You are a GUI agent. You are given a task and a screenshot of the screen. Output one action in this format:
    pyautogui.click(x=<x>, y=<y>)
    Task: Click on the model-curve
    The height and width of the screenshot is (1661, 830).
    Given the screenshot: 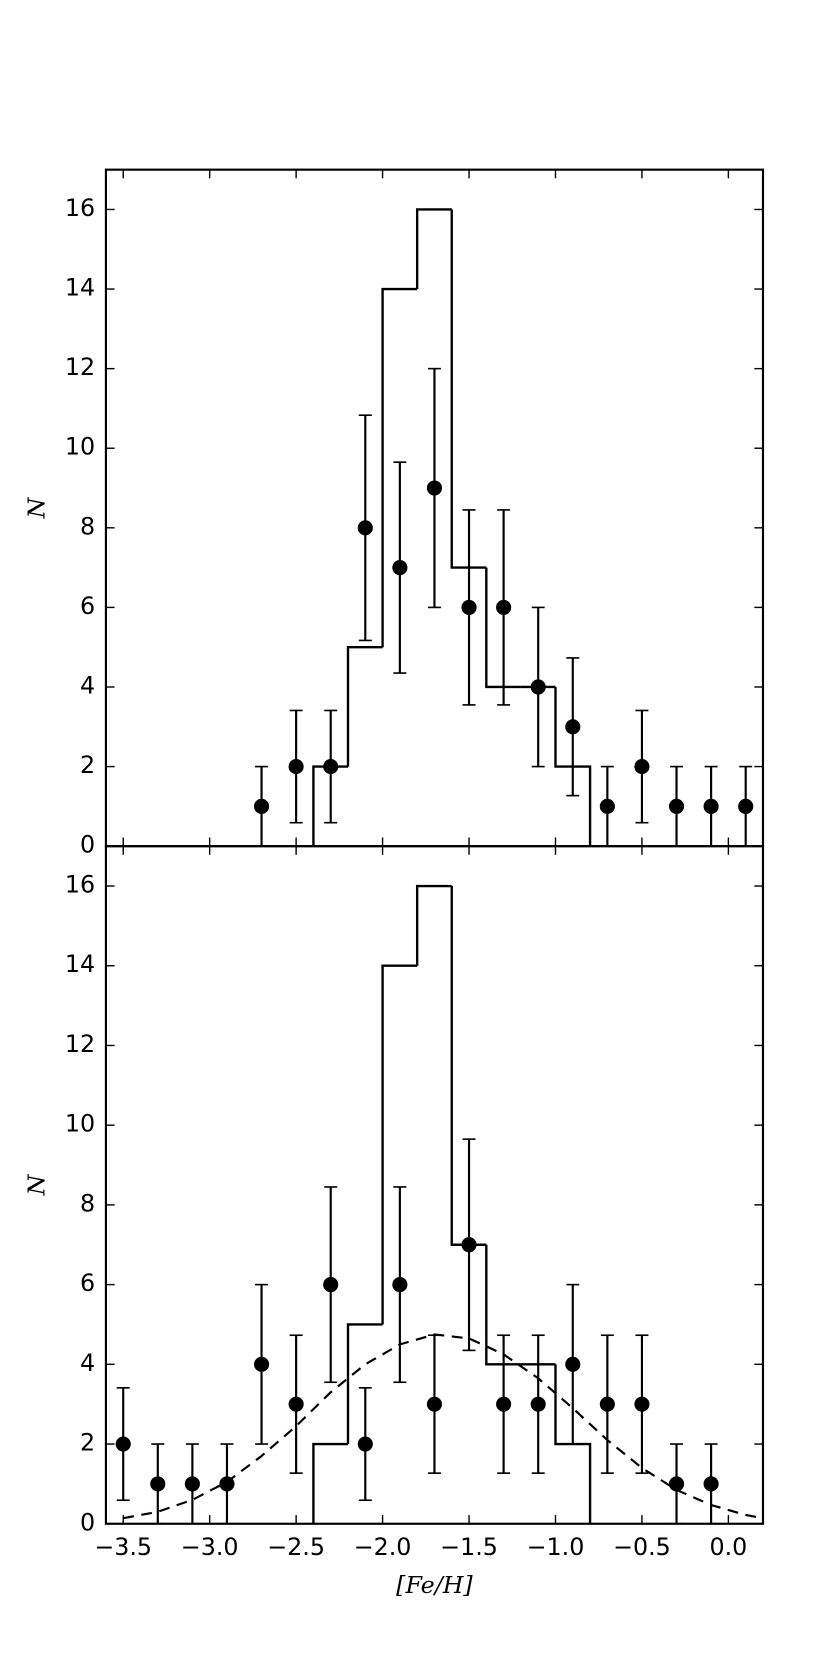 What is the action you would take?
    pyautogui.click(x=443, y=1426)
    